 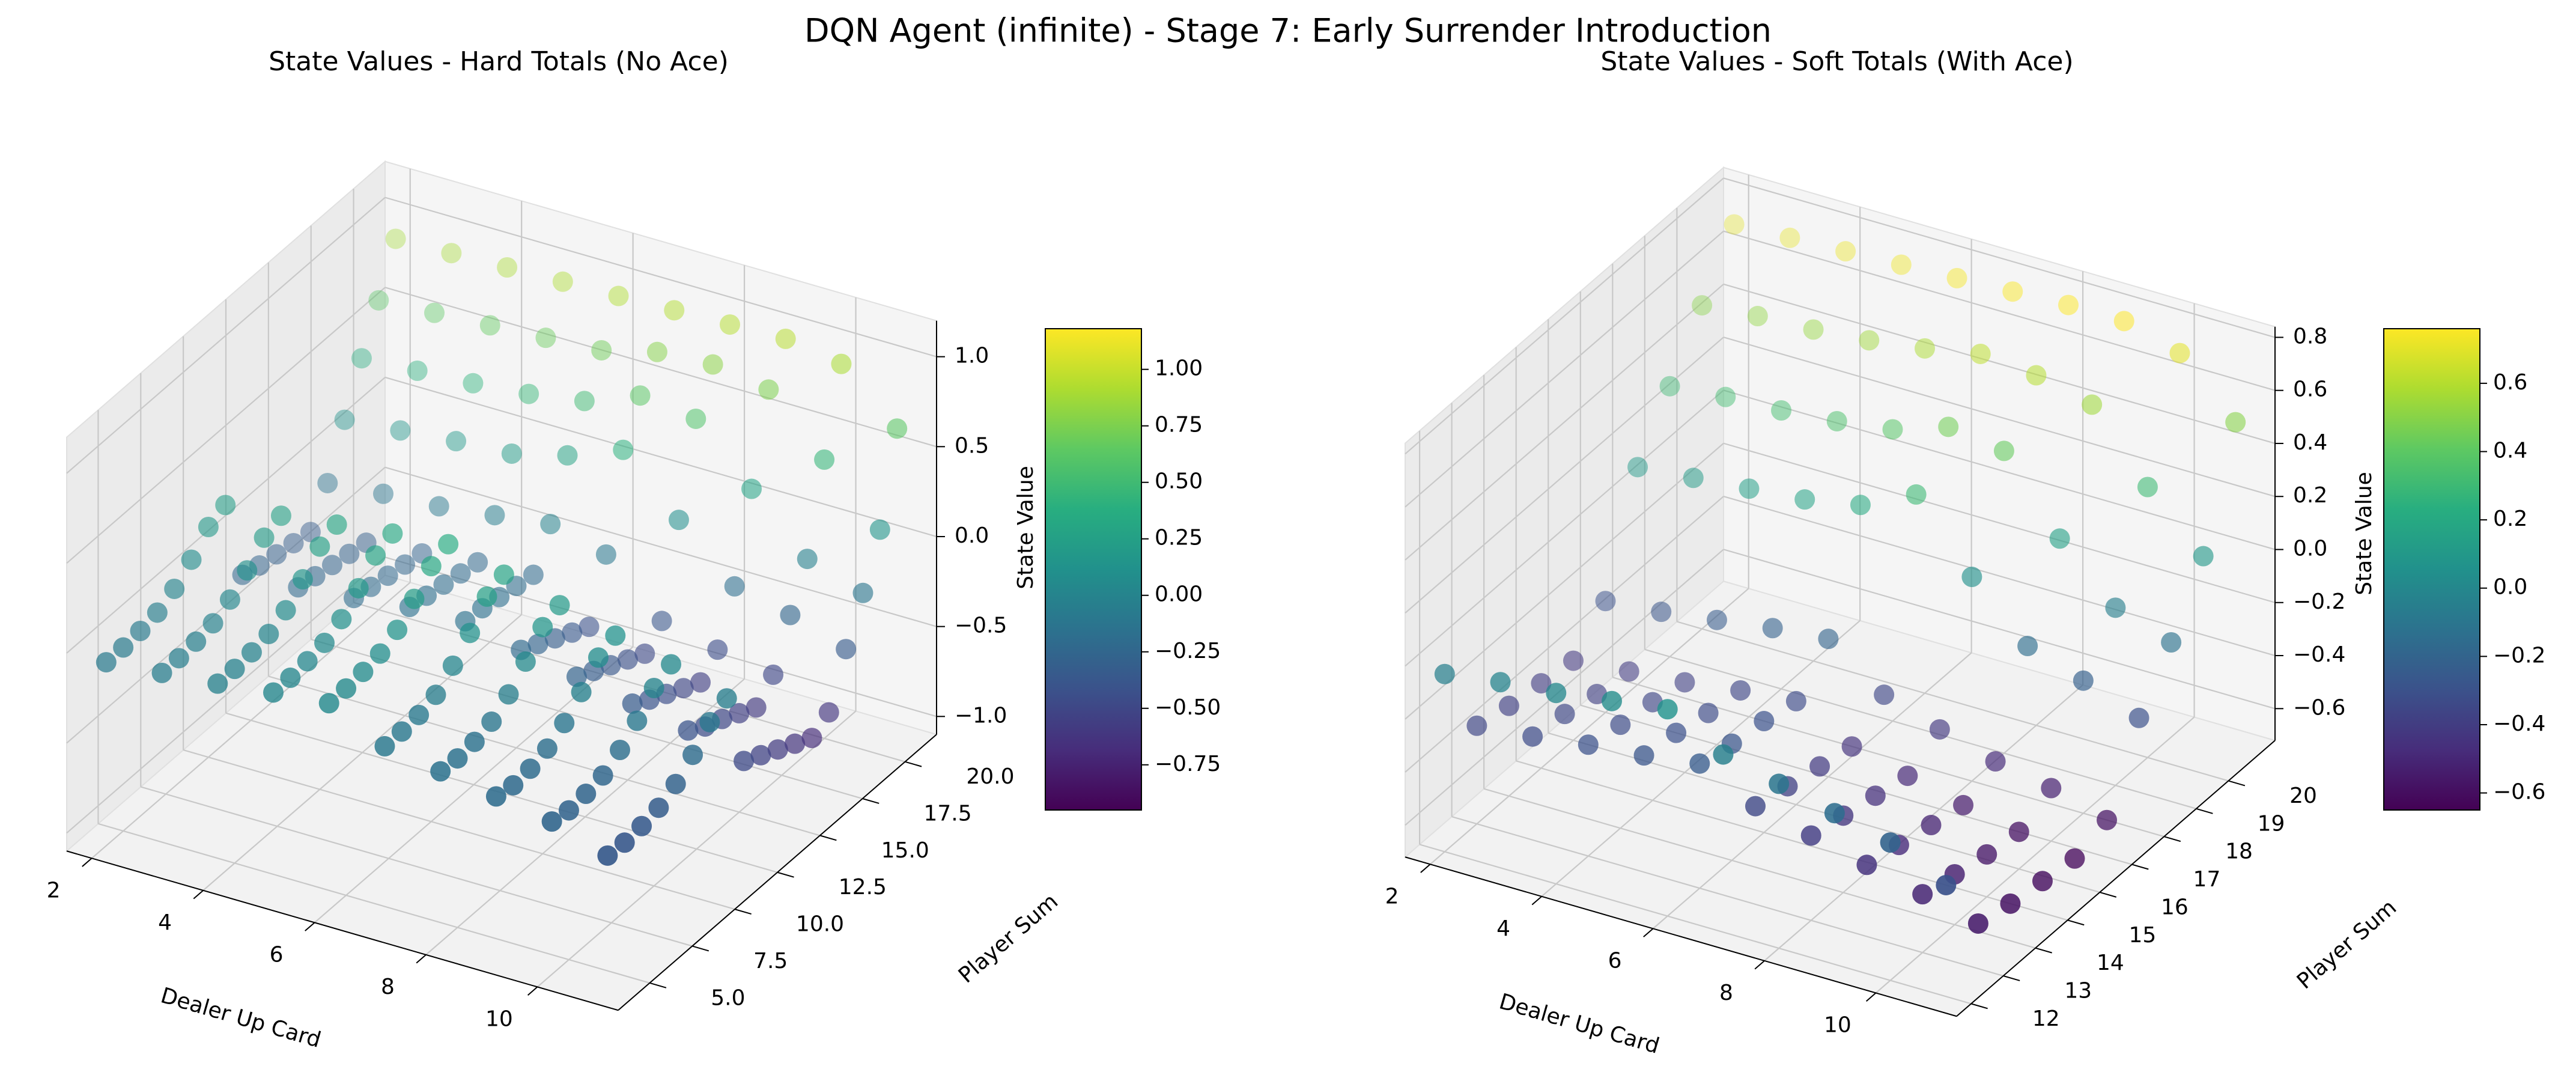 What do you see at coordinates (1188, 708) in the screenshot?
I see `colorbar-tick-label: −0.50` at bounding box center [1188, 708].